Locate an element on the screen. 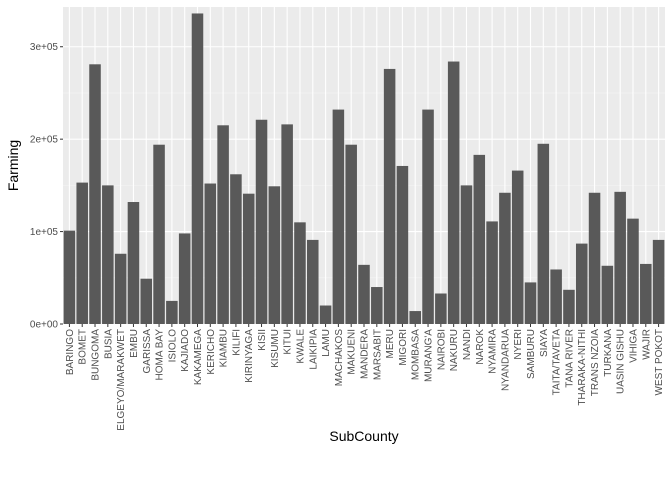  x-tick-label: KISUMU is located at coordinates (275, 348).